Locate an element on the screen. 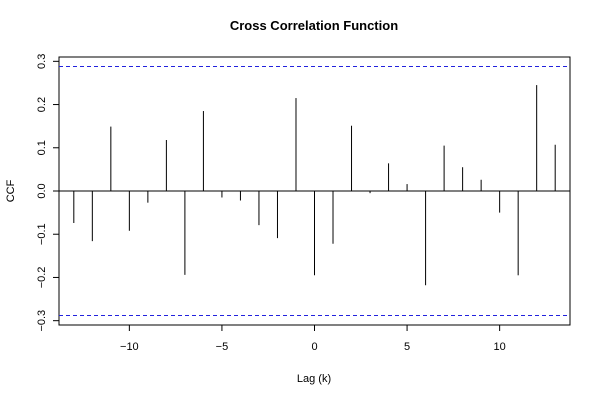  y-tick-label: 0.0 is located at coordinates (42, 190).